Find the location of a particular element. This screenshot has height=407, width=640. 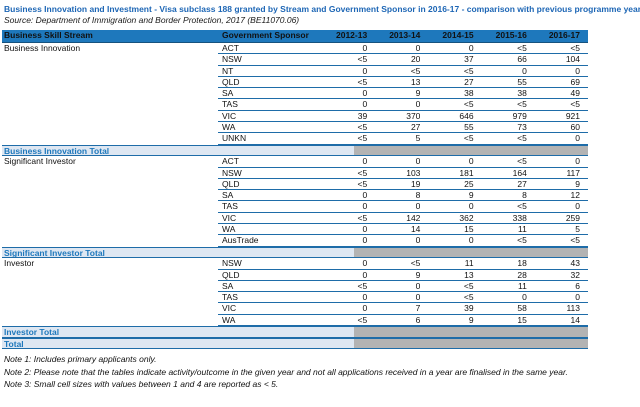

sponsor-cell: UNKN is located at coordinates (270, 139).